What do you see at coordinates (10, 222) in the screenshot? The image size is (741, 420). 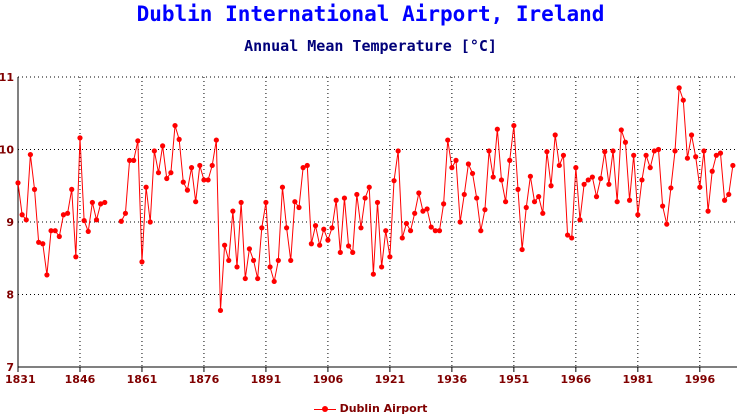 I see `y-tick-label: 9` at bounding box center [10, 222].